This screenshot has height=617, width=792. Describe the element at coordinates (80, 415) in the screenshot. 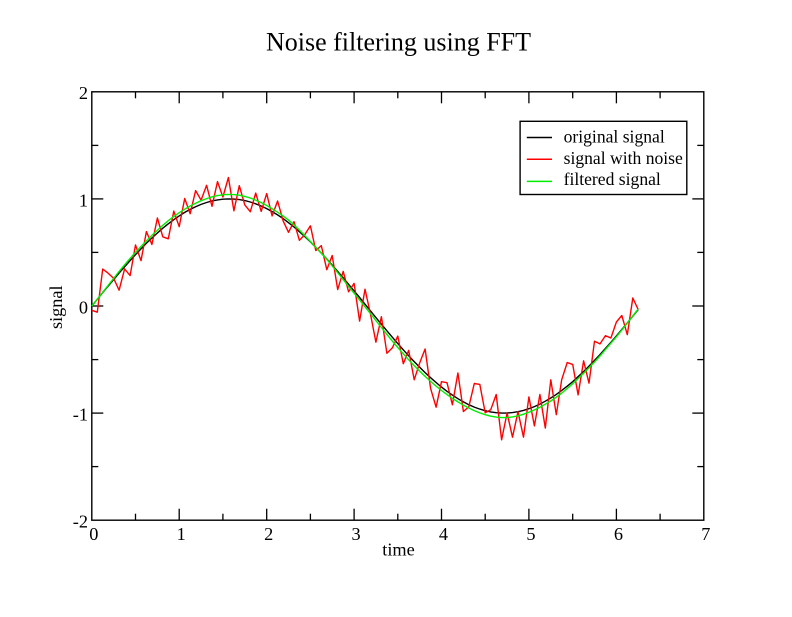

I see `svg-text: -1` at that location.